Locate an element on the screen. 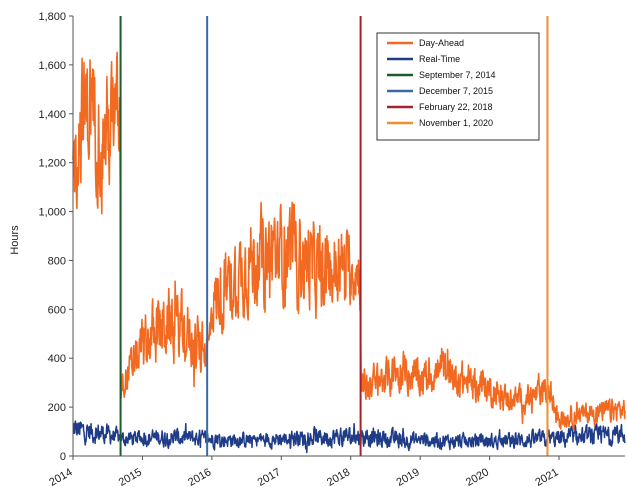 The width and height of the screenshot is (627, 487). x-tick-label: 2017 is located at coordinates (269, 476).